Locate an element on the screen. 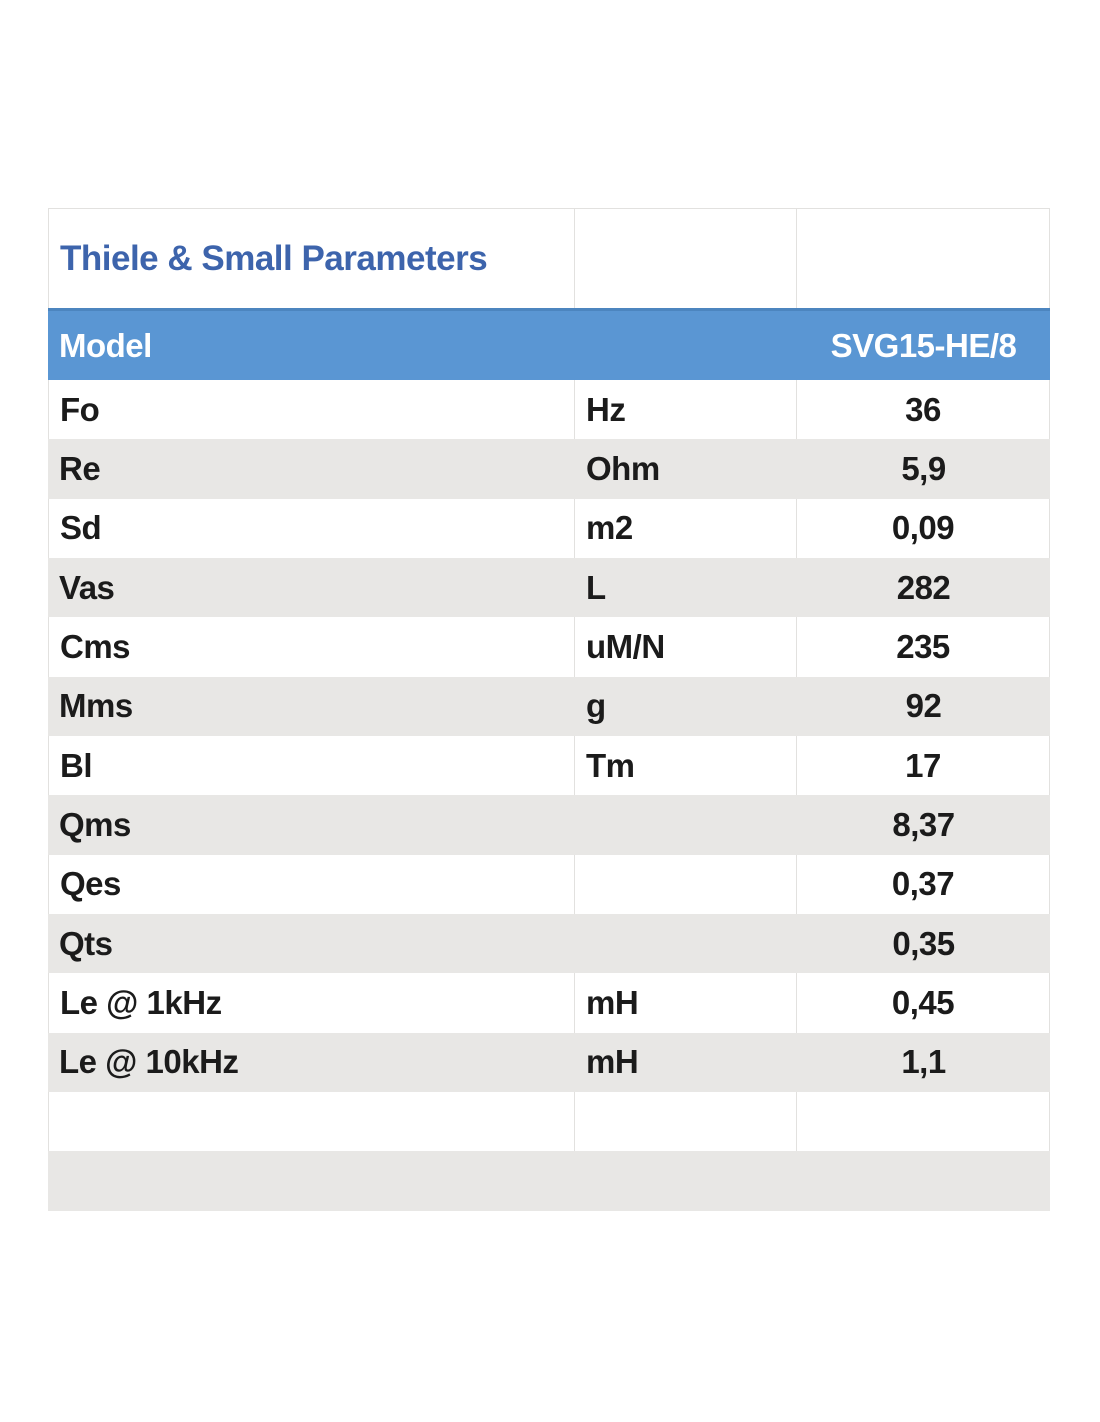 The height and width of the screenshot is (1422, 1100). parameter-unit: Hz is located at coordinates (606, 409).